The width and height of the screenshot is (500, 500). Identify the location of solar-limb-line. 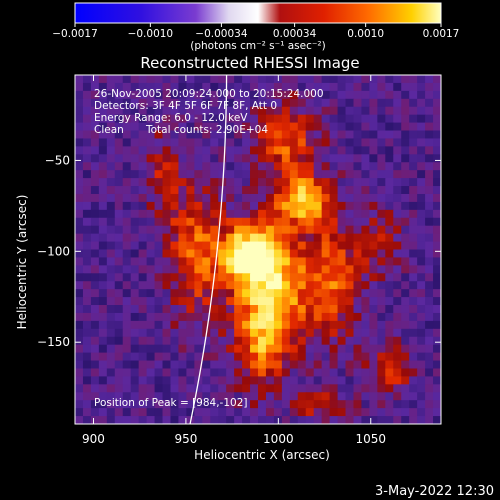
(208, 249).